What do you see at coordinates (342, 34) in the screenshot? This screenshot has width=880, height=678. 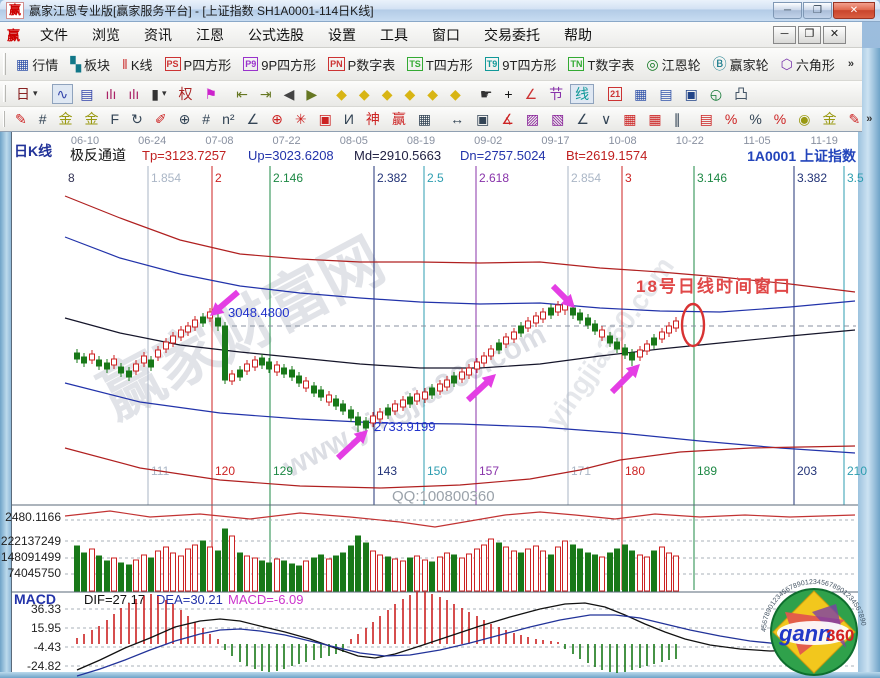 I see `menu-item-5: 设置` at bounding box center [342, 34].